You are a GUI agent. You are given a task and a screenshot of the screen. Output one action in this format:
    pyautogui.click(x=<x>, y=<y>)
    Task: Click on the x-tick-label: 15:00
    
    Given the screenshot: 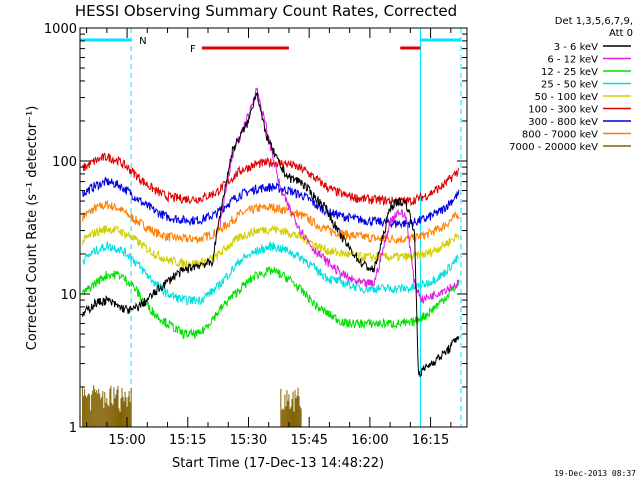 What is the action you would take?
    pyautogui.click(x=126, y=440)
    